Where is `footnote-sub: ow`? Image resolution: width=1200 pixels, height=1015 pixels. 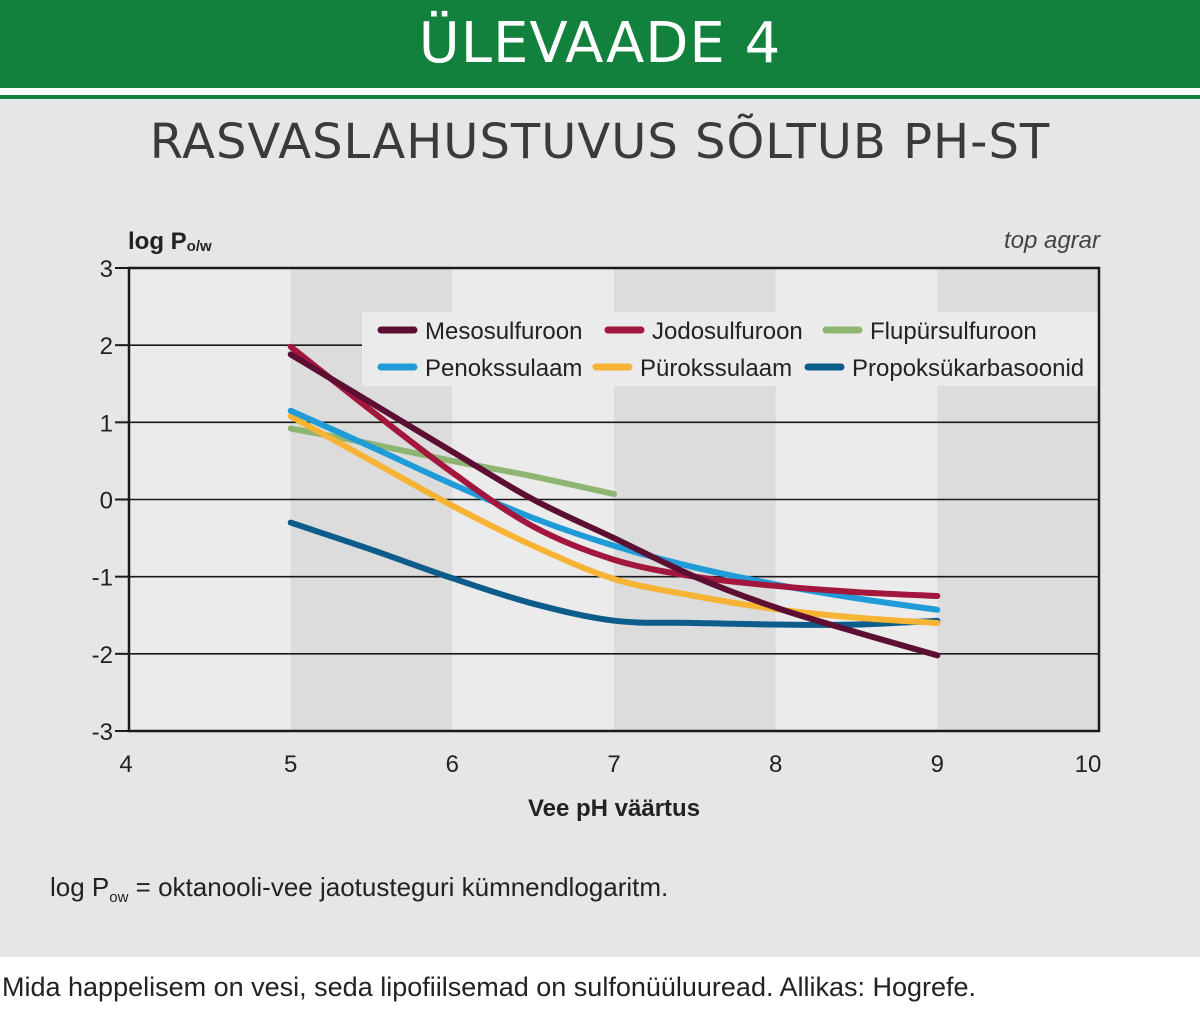 footnote-sub: ow is located at coordinates (119, 898).